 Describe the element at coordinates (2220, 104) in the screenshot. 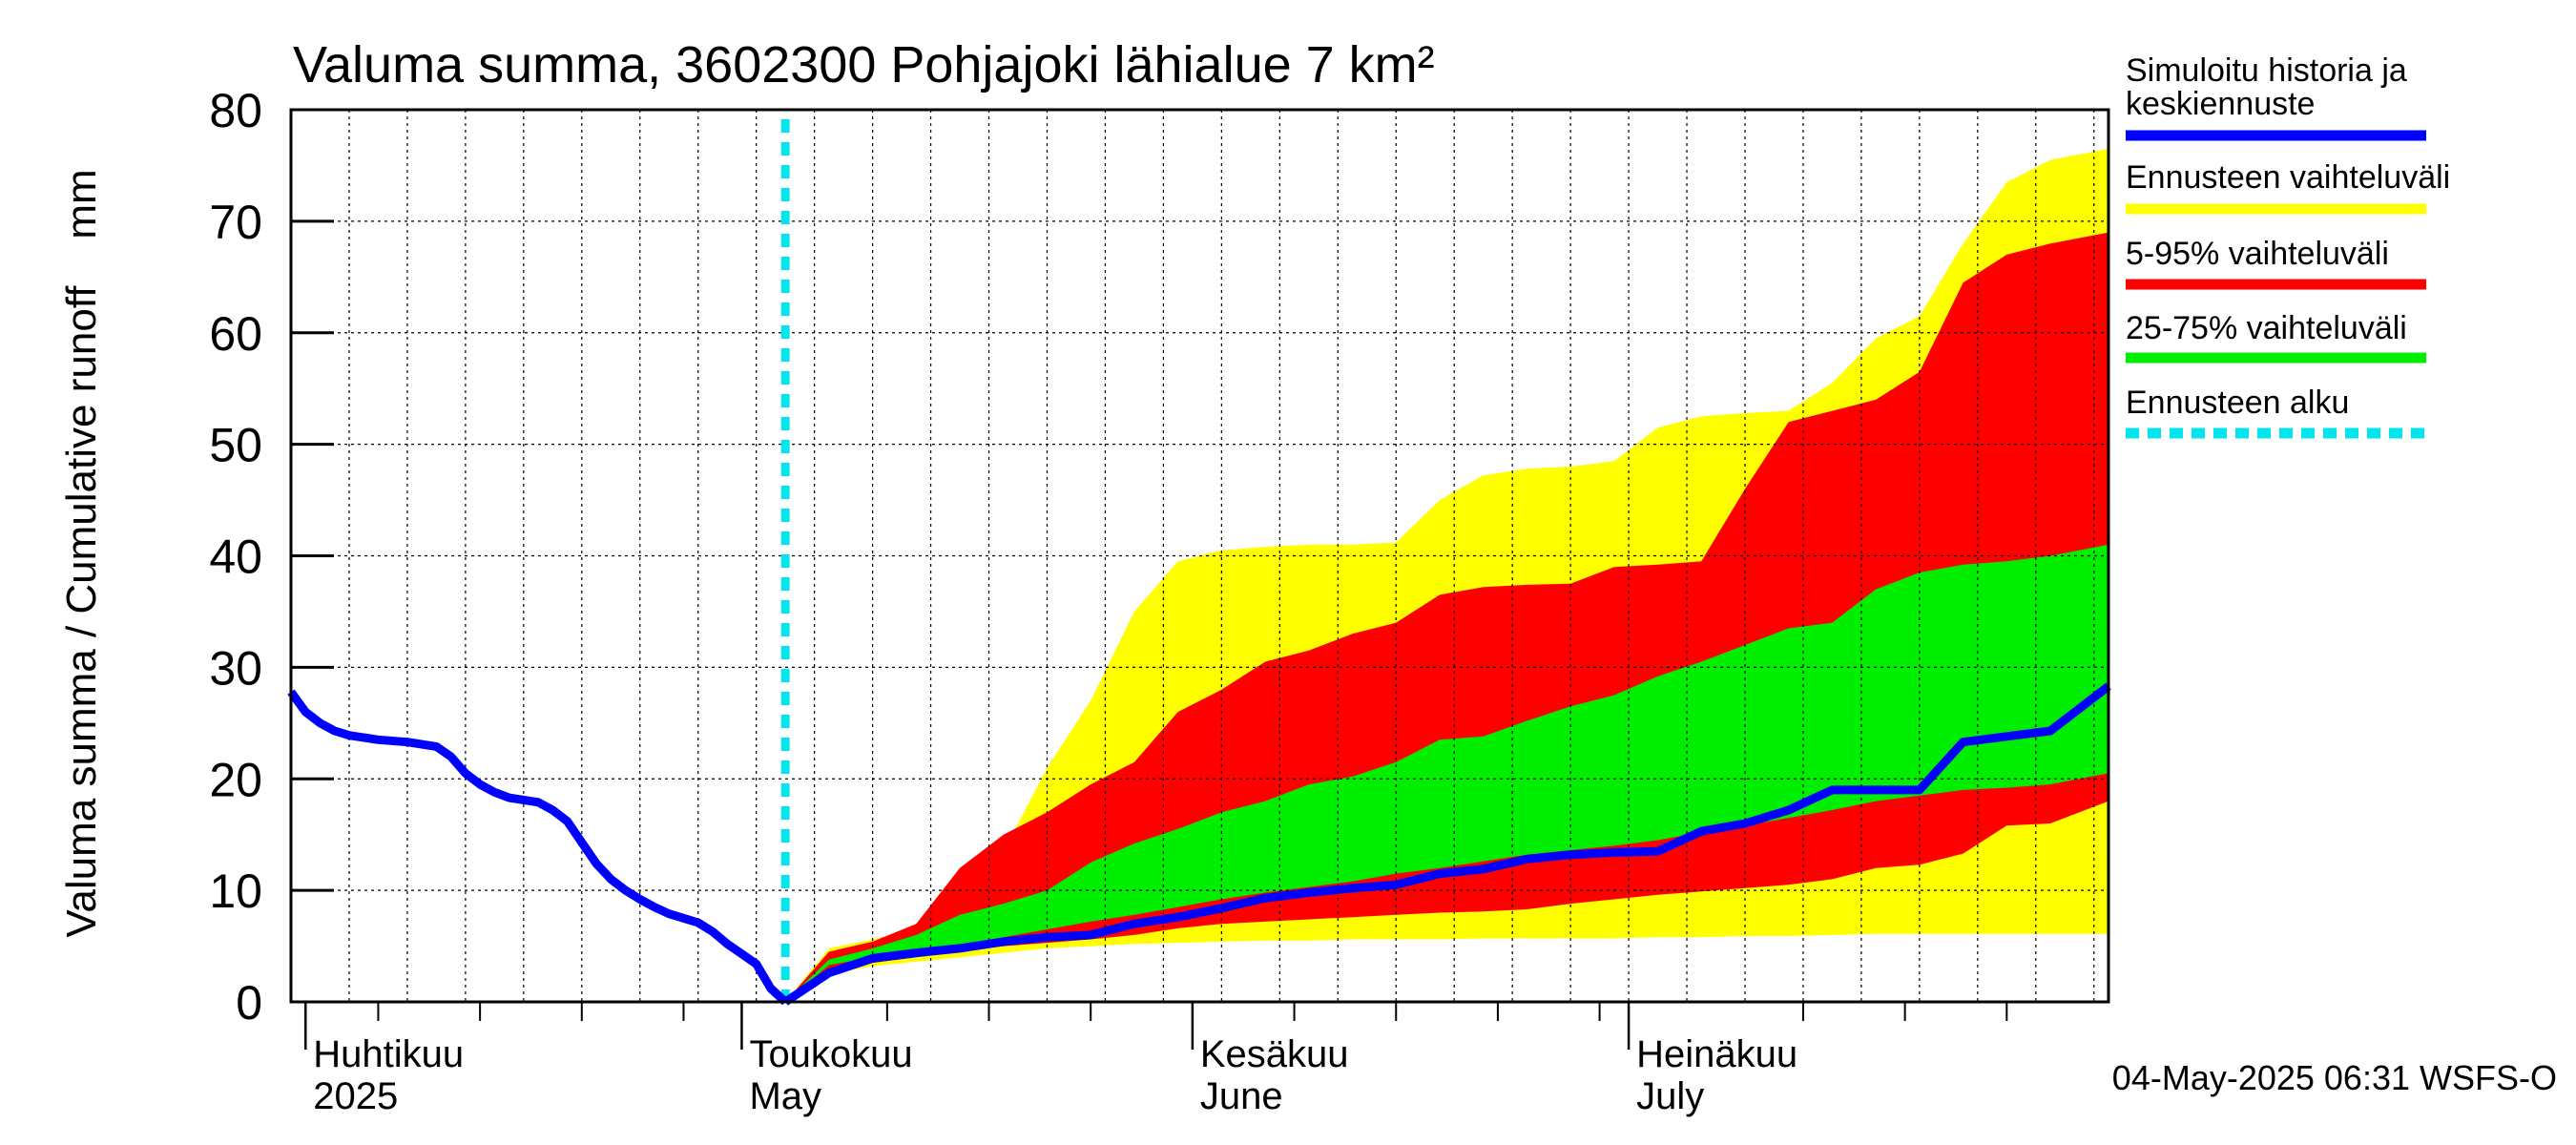

I see `legend-label: keskiennuste` at that location.